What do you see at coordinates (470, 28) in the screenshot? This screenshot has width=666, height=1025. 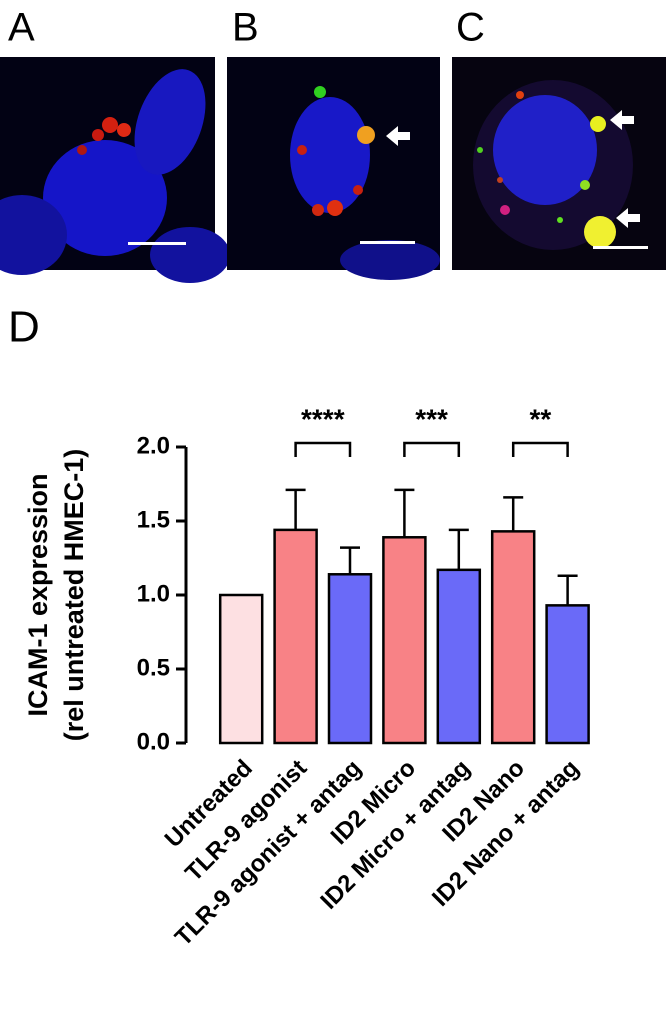 I see `panel-label: C` at bounding box center [470, 28].